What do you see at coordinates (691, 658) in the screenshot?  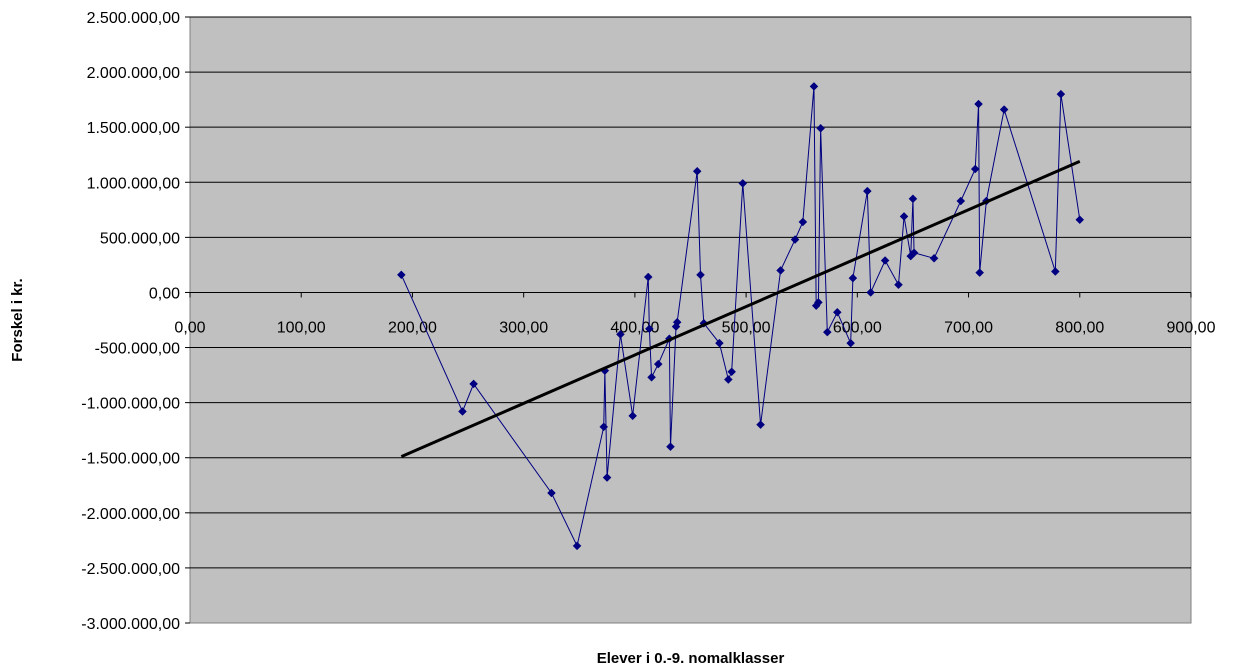 I see `x-axis-title: Elever i 0.-9. nomalklasser` at bounding box center [691, 658].